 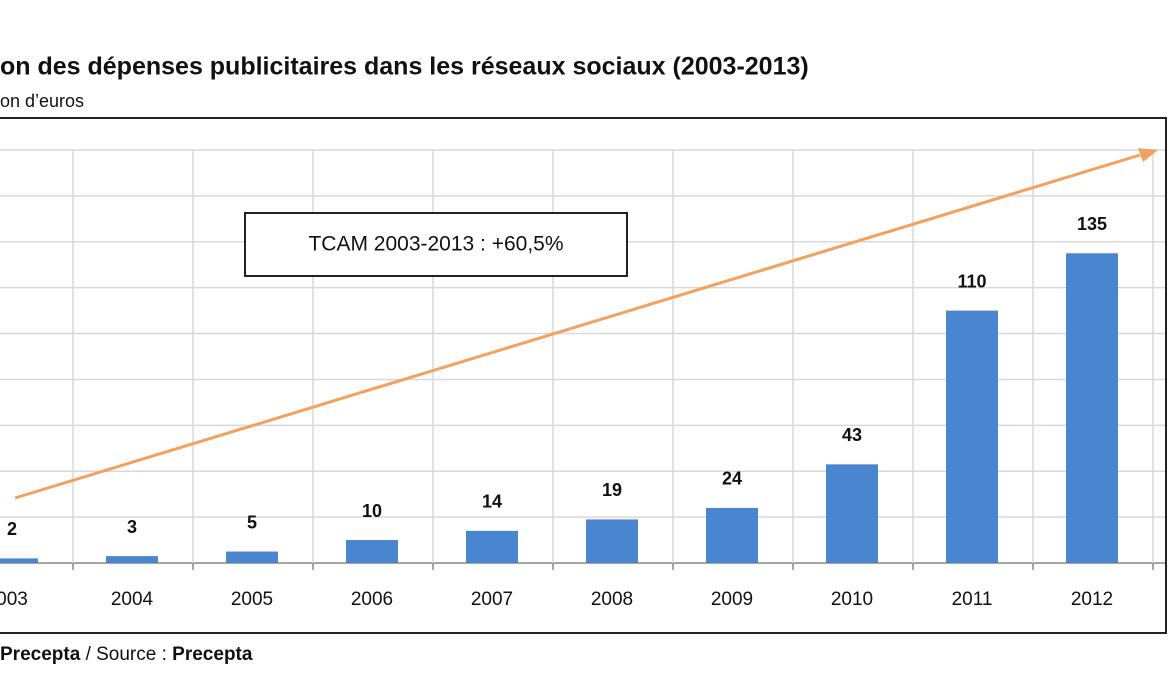 What do you see at coordinates (12, 529) in the screenshot?
I see `value-label: 2` at bounding box center [12, 529].